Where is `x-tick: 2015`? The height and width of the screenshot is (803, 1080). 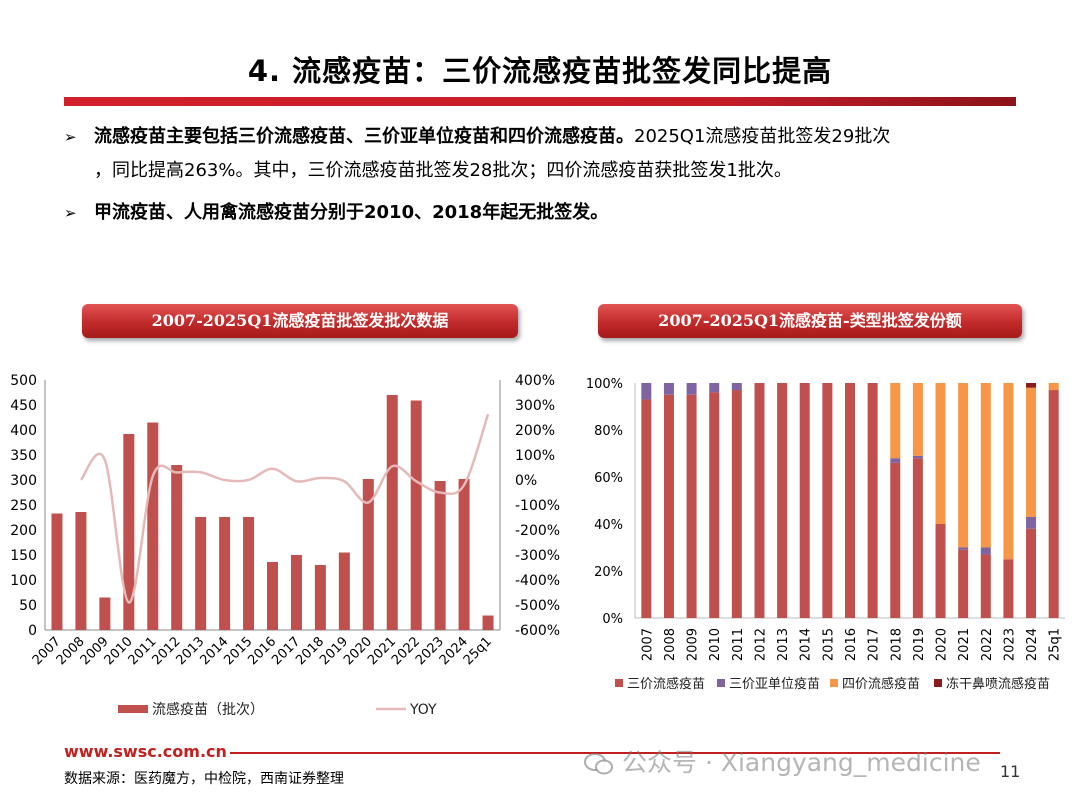 x-tick: 2015 is located at coordinates (828, 644).